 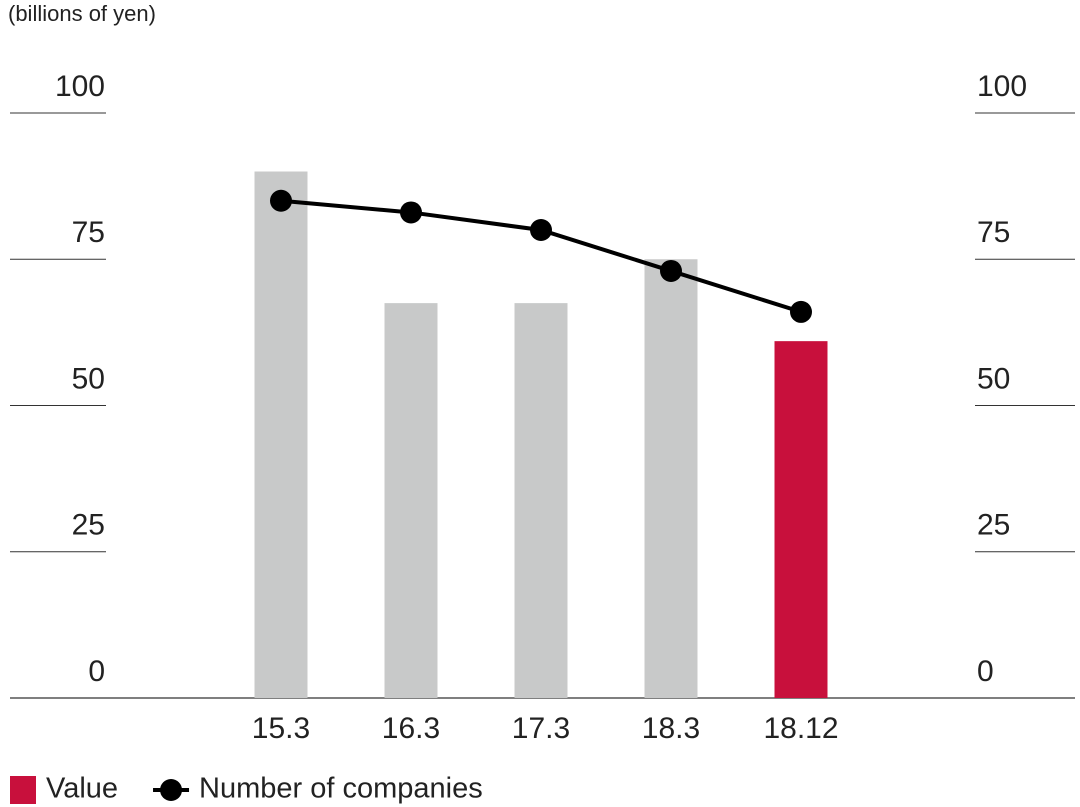 What do you see at coordinates (281, 728) in the screenshot?
I see `x-tick-label: 15.3` at bounding box center [281, 728].